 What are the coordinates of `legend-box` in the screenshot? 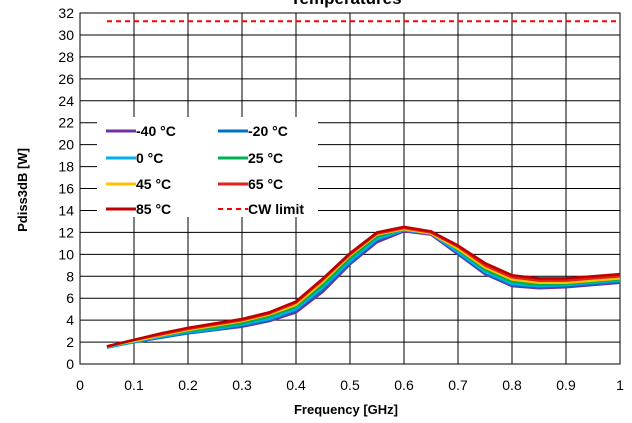 It's located at (207, 167).